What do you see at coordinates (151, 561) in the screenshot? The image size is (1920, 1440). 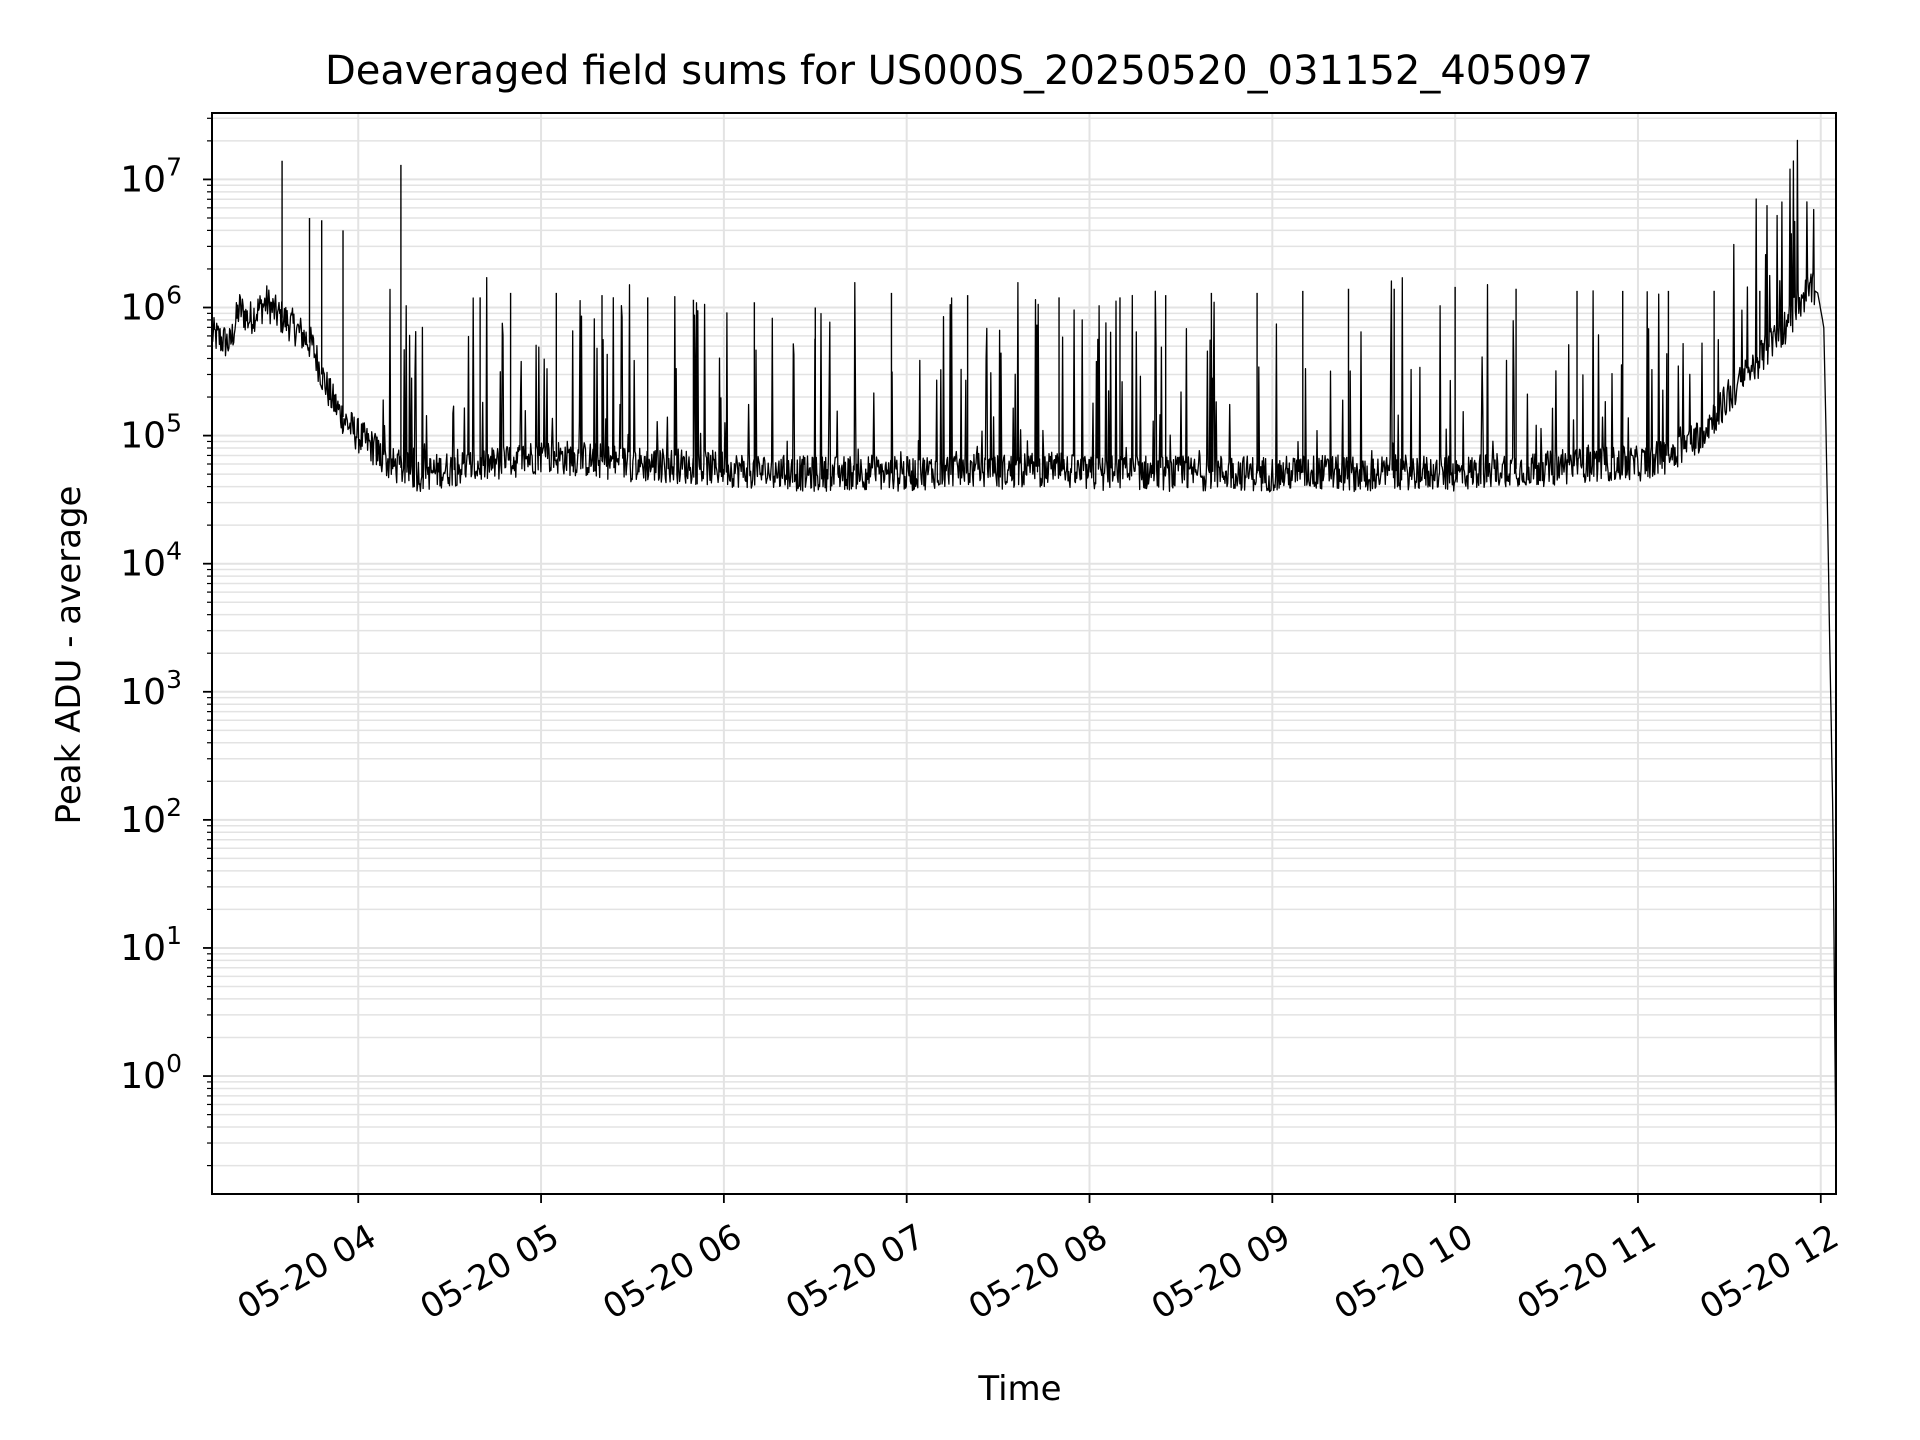 I see `y-tick-label: 10⁴` at bounding box center [151, 561].